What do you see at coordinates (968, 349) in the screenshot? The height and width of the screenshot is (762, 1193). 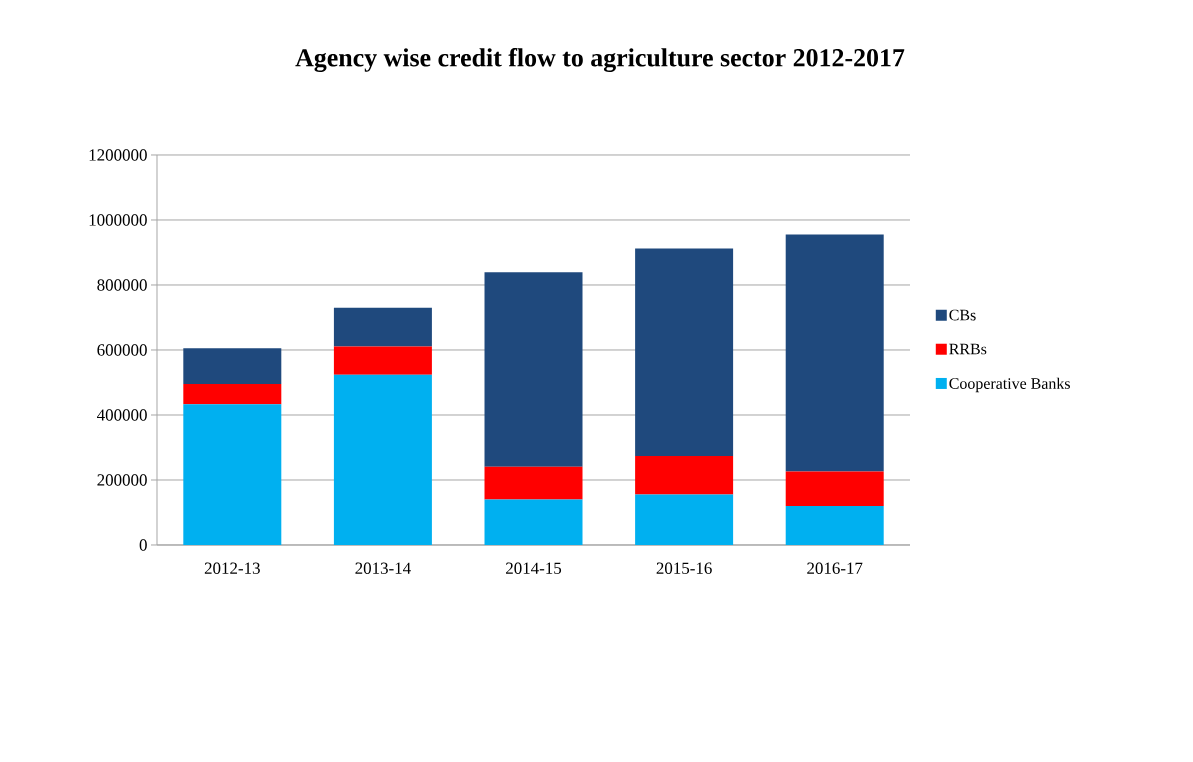 I see `legend-label: RRBs` at bounding box center [968, 349].